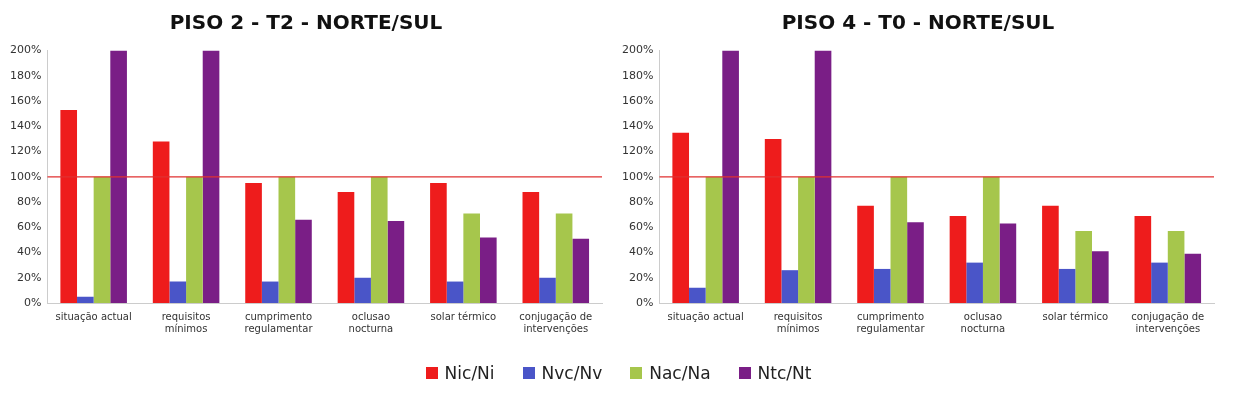 Image resolution: width=1237 pixels, height=415 pixels. What do you see at coordinates (784, 373) in the screenshot?
I see `legend-label: Ntc/Nt` at bounding box center [784, 373].